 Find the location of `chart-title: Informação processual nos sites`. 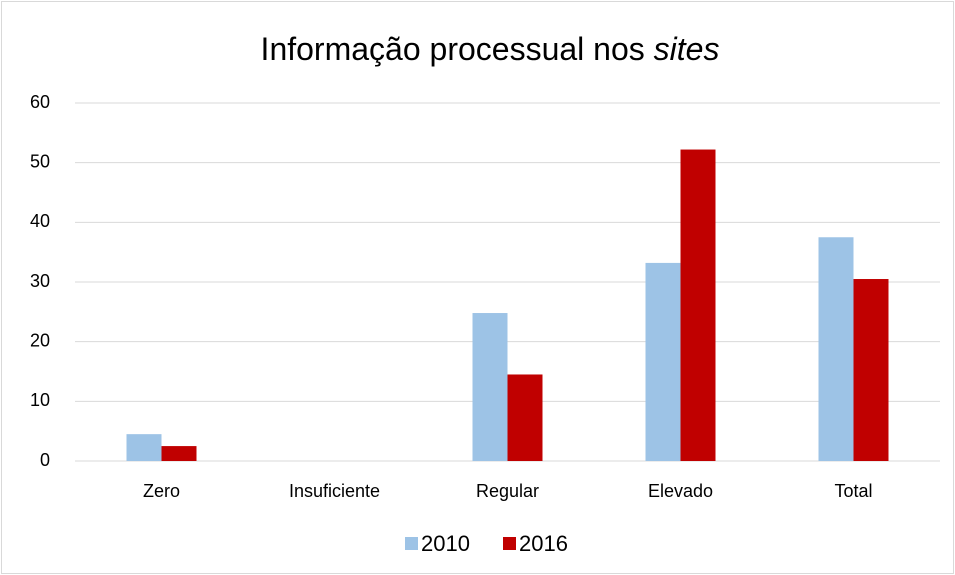

chart-title: Informação processual nos sites is located at coordinates (490, 49).